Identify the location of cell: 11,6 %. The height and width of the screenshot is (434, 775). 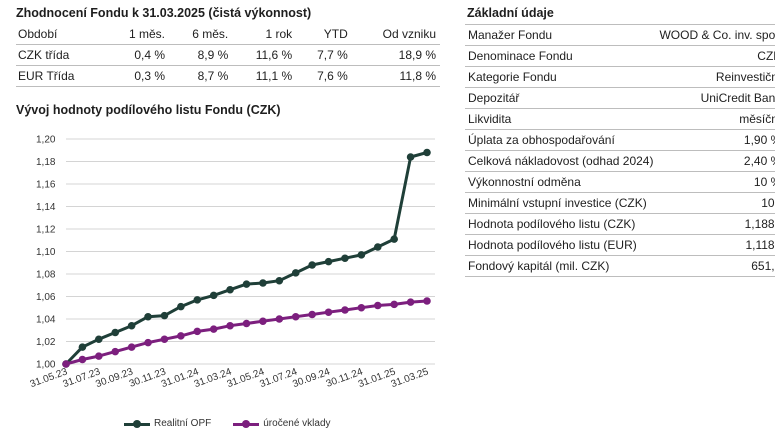
(264, 55).